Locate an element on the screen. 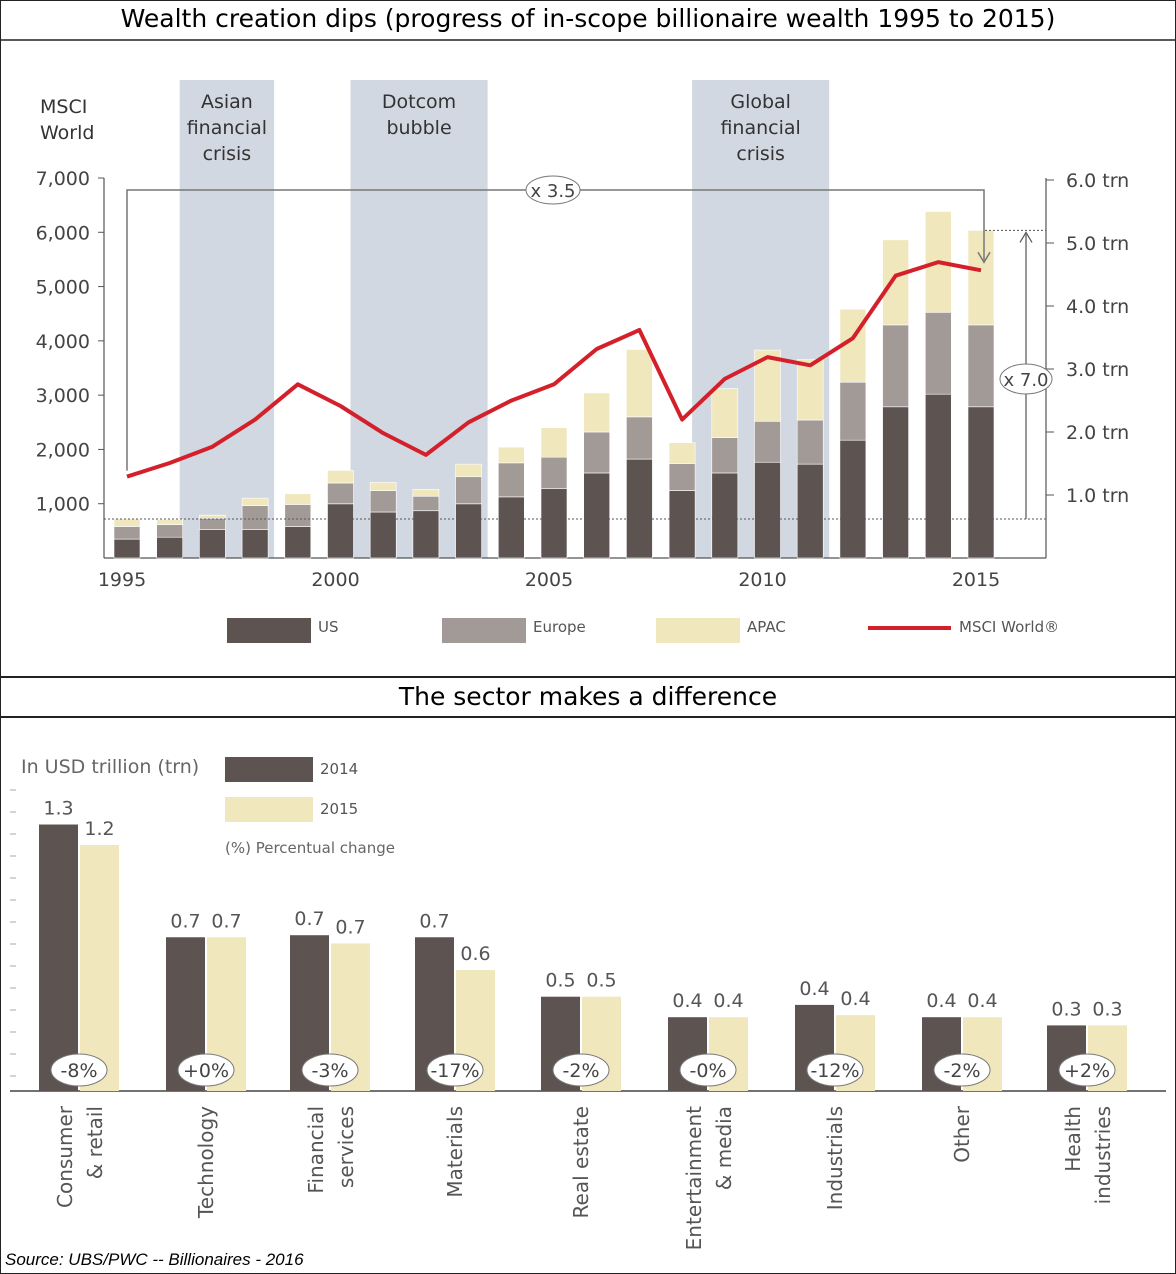 This screenshot has height=1274, width=1176. x-tick-label: 2005 is located at coordinates (549, 580).